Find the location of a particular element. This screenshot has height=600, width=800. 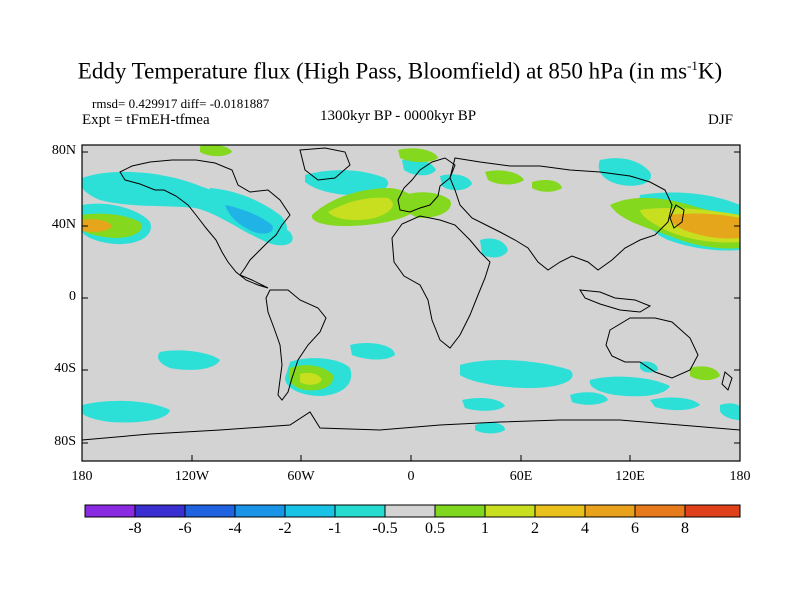

cyan-region-europe is located at coordinates (419, 167).